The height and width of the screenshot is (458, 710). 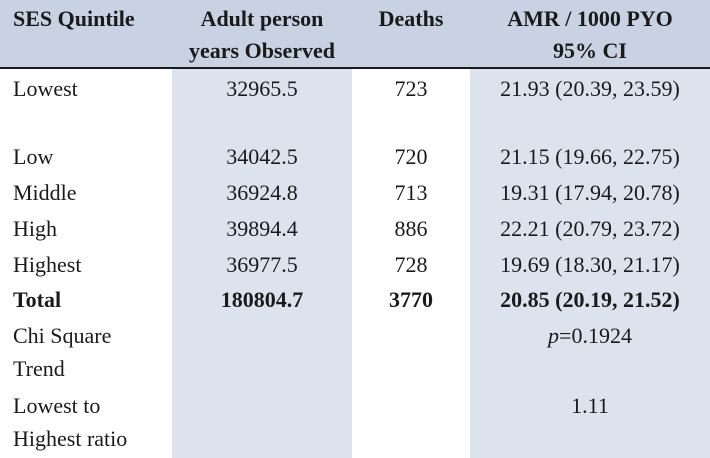 I want to click on header-deaths: Deaths, so click(x=411, y=18).